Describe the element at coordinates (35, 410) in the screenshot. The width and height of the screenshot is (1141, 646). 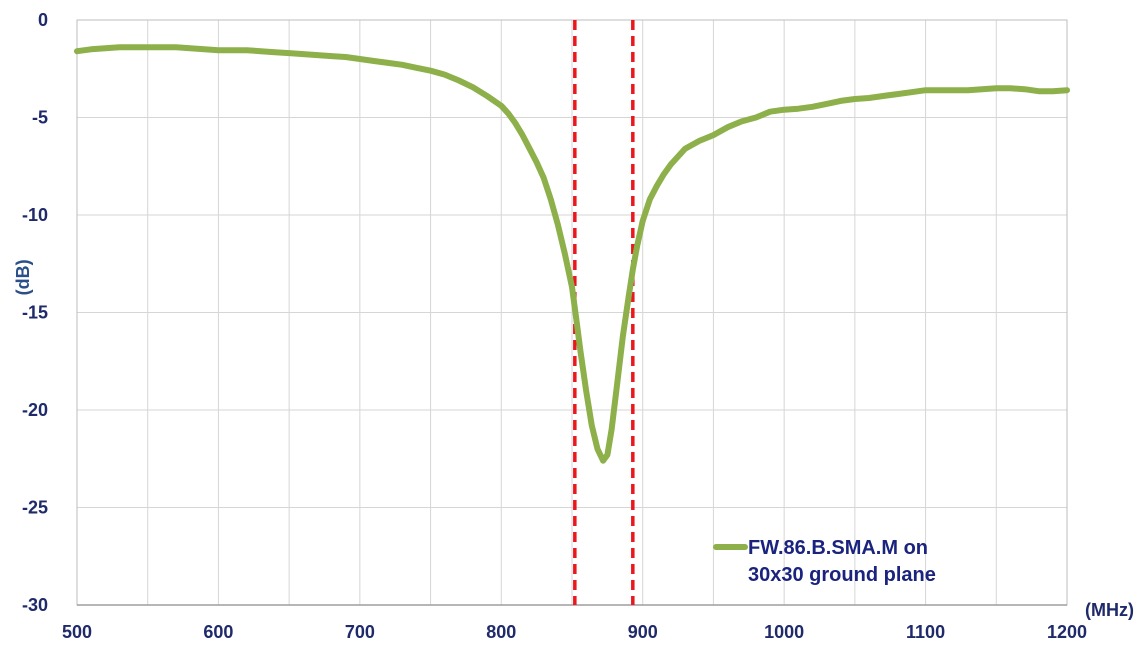
I see `y-tick-label: -20` at that location.